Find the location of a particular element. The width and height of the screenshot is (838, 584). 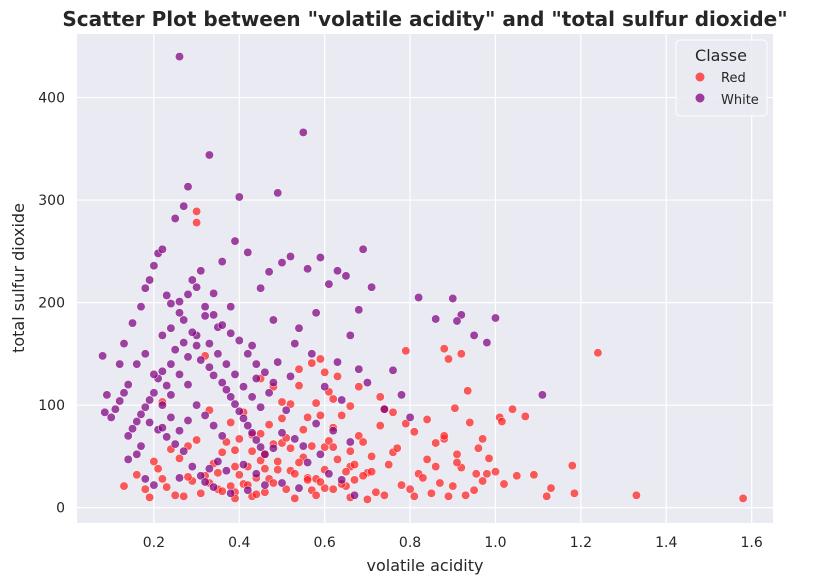

x-axis-label: volatile acidity is located at coordinates (425, 565).